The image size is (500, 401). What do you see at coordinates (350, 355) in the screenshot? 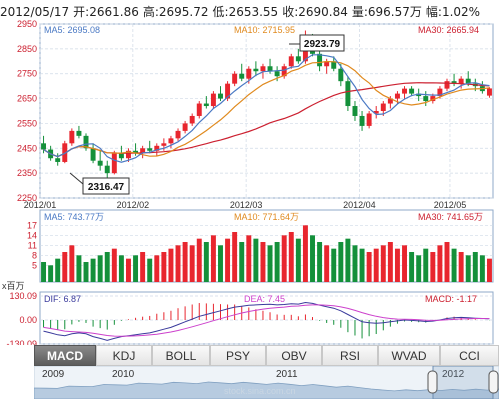
I see `tab-rsi: RSI` at bounding box center [350, 355].